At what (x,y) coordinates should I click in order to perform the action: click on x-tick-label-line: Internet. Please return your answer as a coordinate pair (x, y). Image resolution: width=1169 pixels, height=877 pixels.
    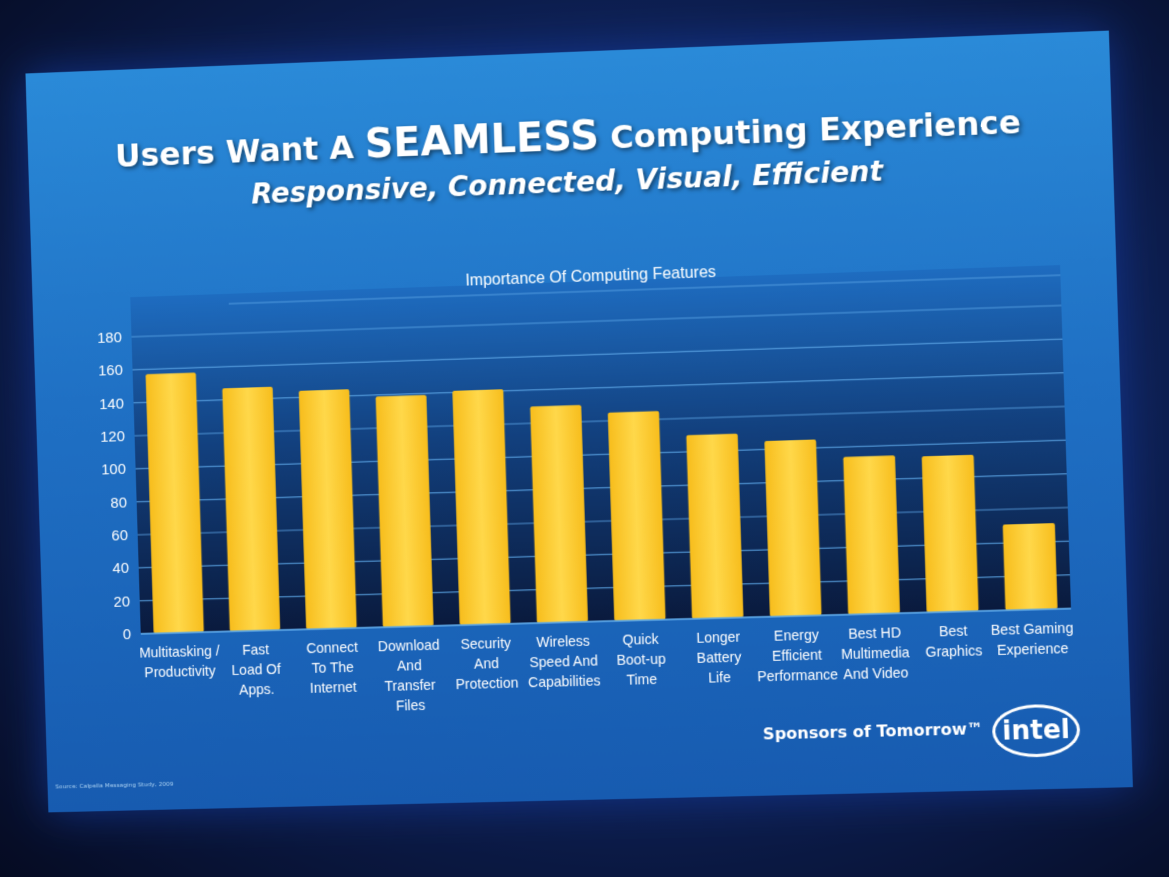
    Looking at the image, I should click on (334, 687).